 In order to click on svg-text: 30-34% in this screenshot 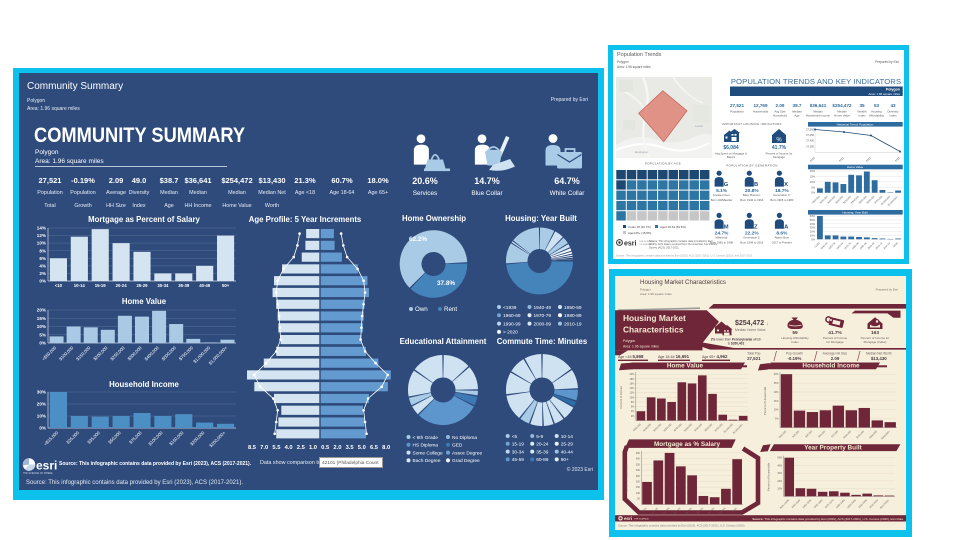, I will do `click(700, 510)`.